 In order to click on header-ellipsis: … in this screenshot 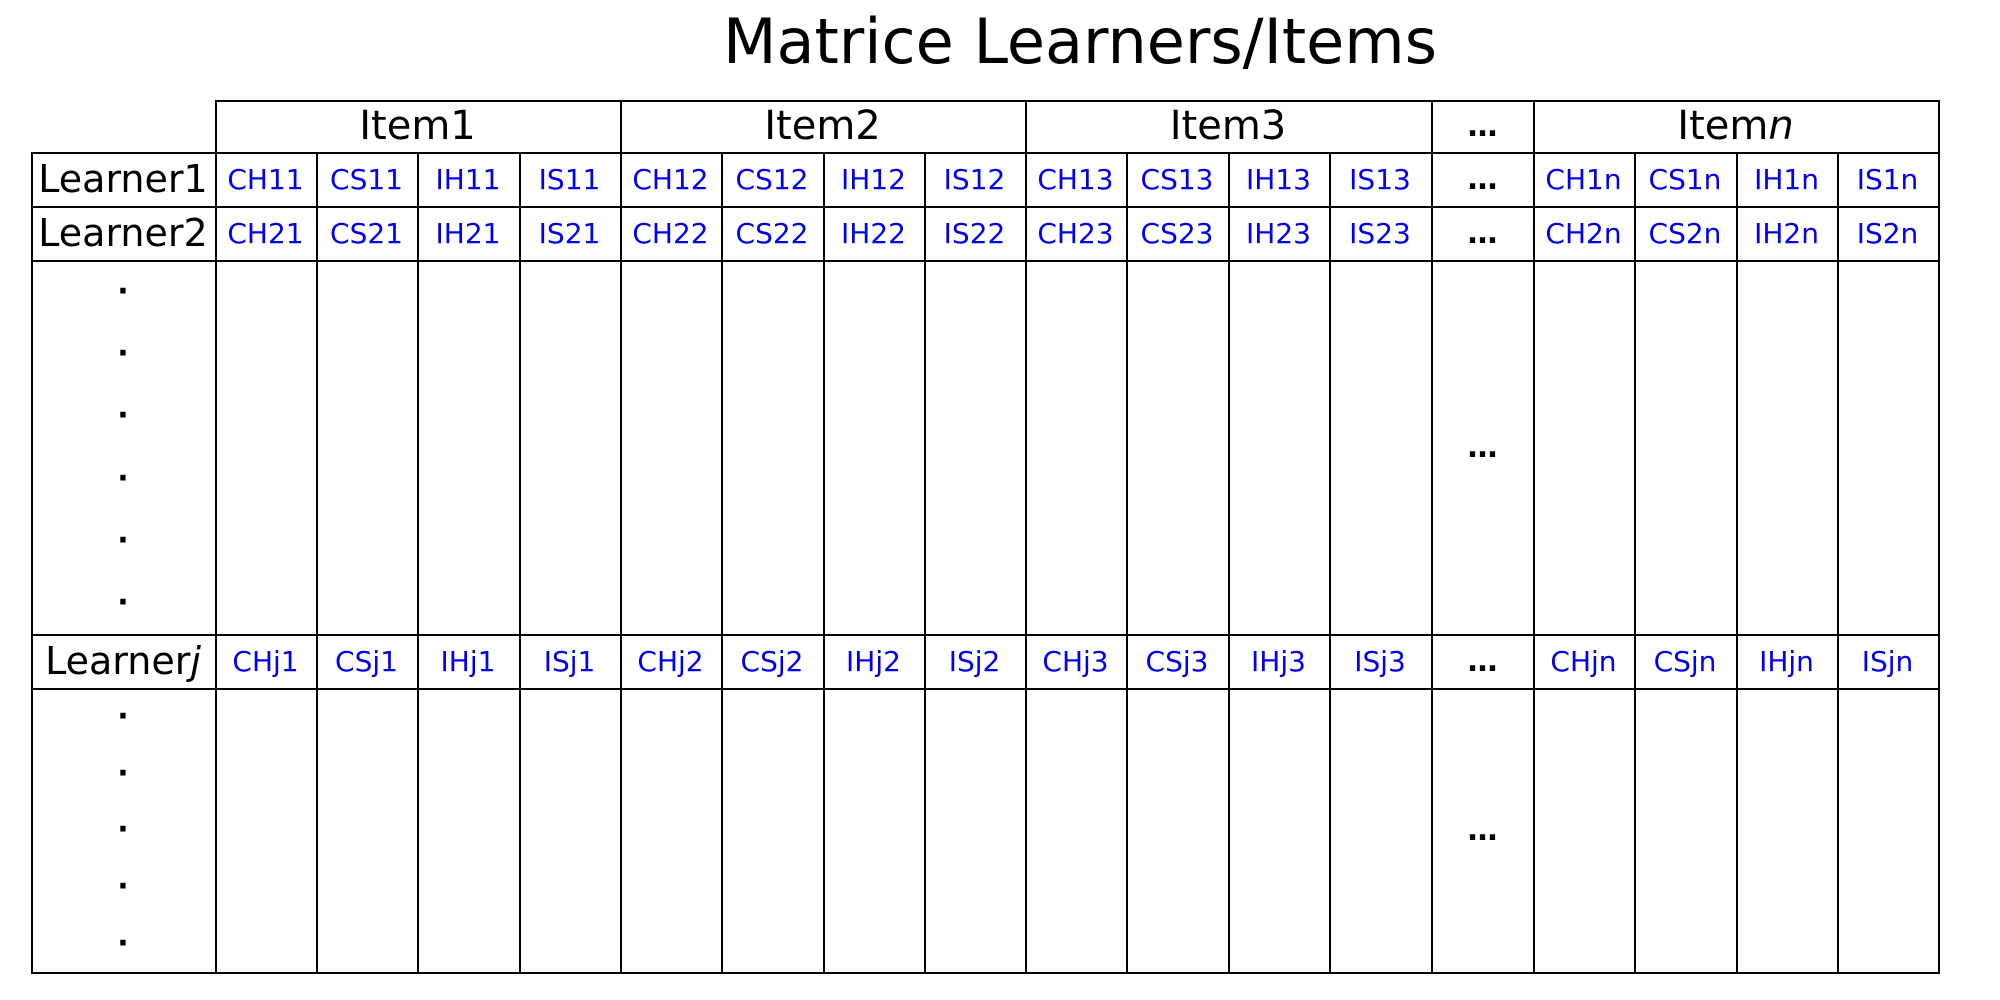, I will do `click(1482, 126)`.